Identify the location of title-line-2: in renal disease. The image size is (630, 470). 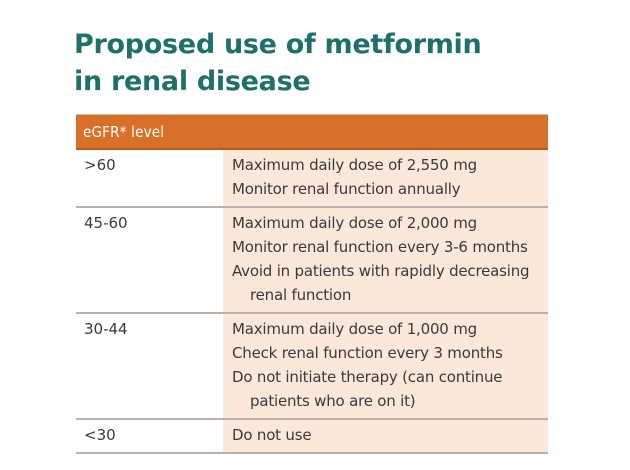
(192, 81).